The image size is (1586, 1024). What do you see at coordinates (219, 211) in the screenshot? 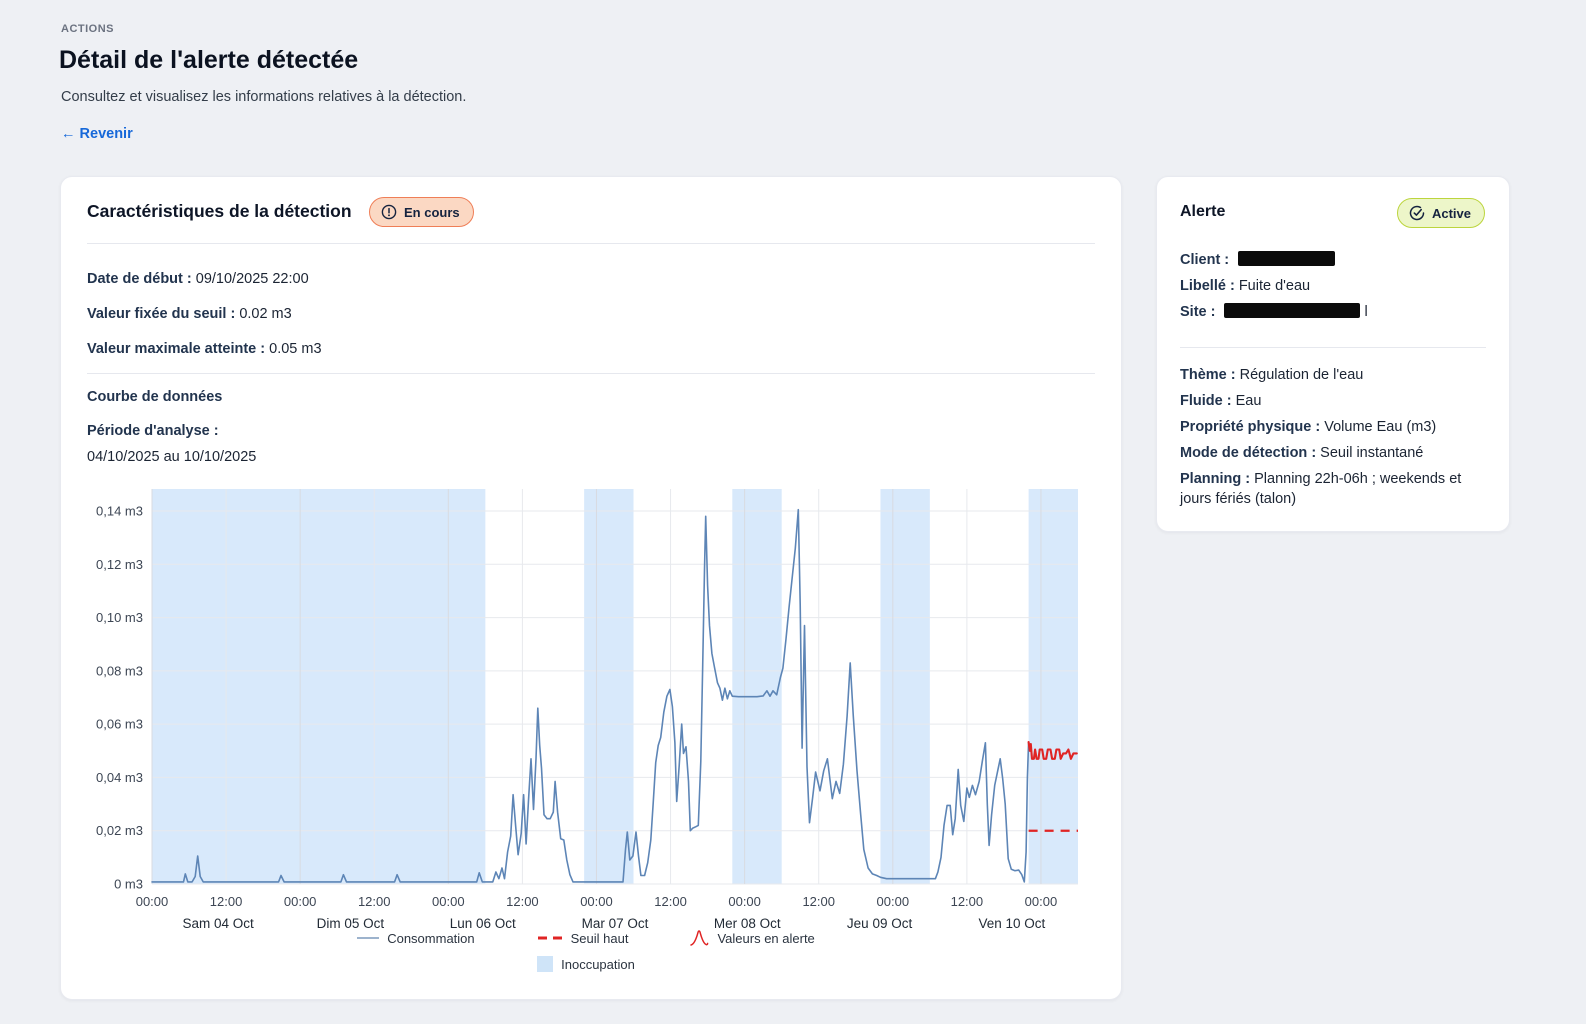
I see `detection-card-title: Caractéristiques de la détection` at bounding box center [219, 211].